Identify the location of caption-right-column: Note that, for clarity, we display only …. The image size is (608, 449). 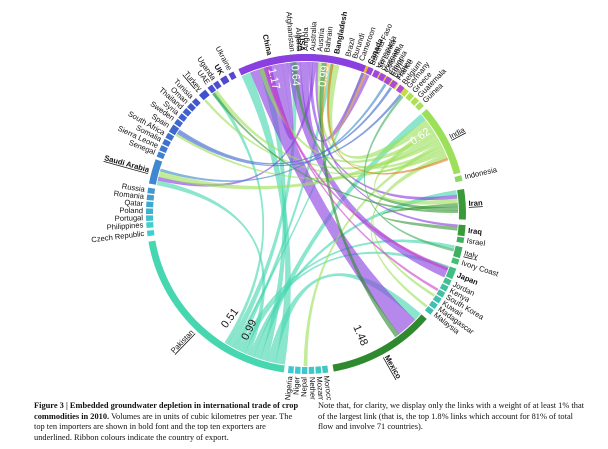
(453, 417).